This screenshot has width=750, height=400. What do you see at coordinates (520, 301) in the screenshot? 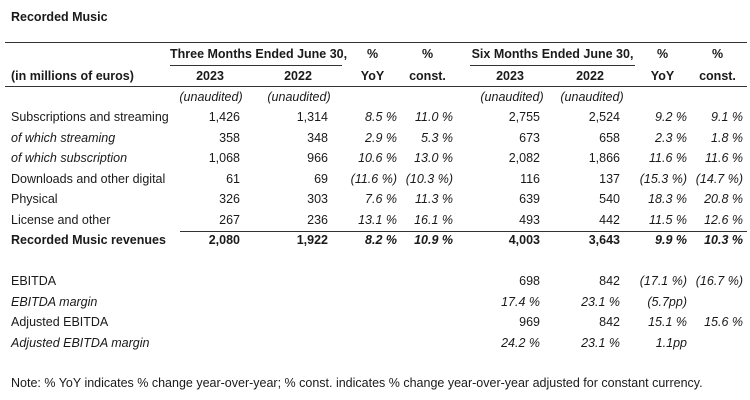
I see `cell-h23: 17.4 %` at bounding box center [520, 301].